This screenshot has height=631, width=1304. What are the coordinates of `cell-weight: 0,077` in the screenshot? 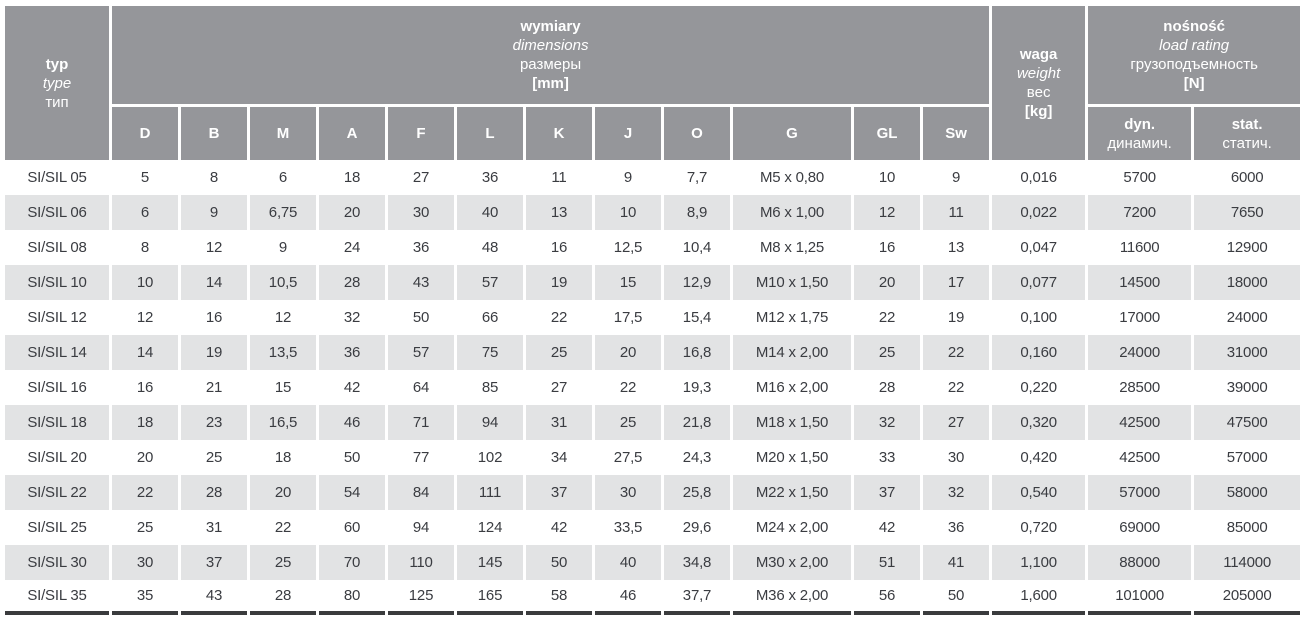 It's located at (1039, 282).